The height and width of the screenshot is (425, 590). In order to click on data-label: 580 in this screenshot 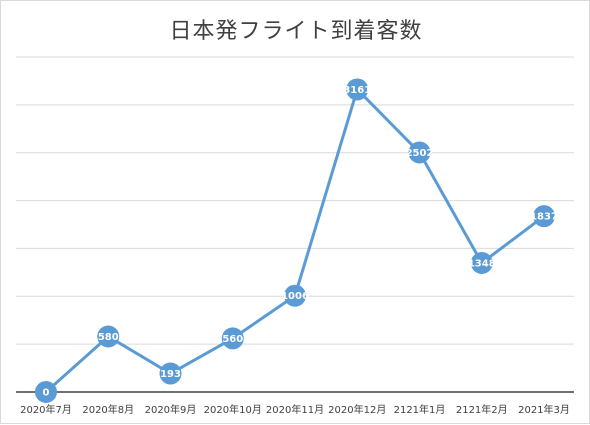, I will do `click(108, 337)`.